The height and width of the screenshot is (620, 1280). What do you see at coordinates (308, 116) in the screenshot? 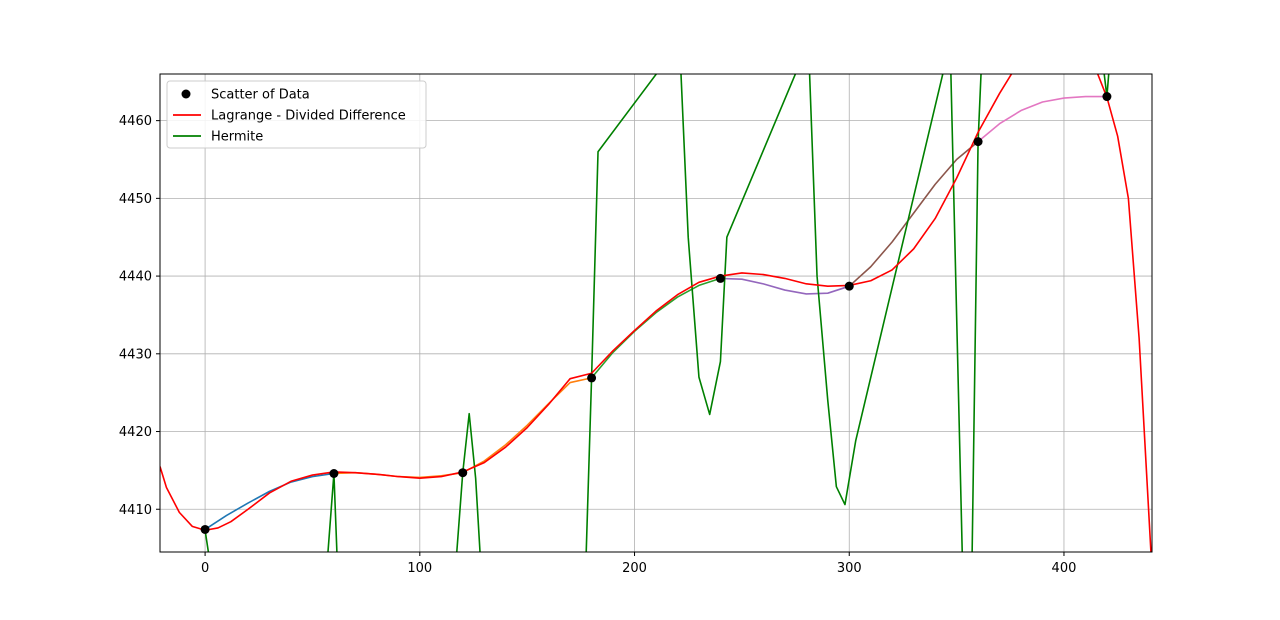
I see `legend-label: Lagrange - Divided Difference` at bounding box center [308, 116].